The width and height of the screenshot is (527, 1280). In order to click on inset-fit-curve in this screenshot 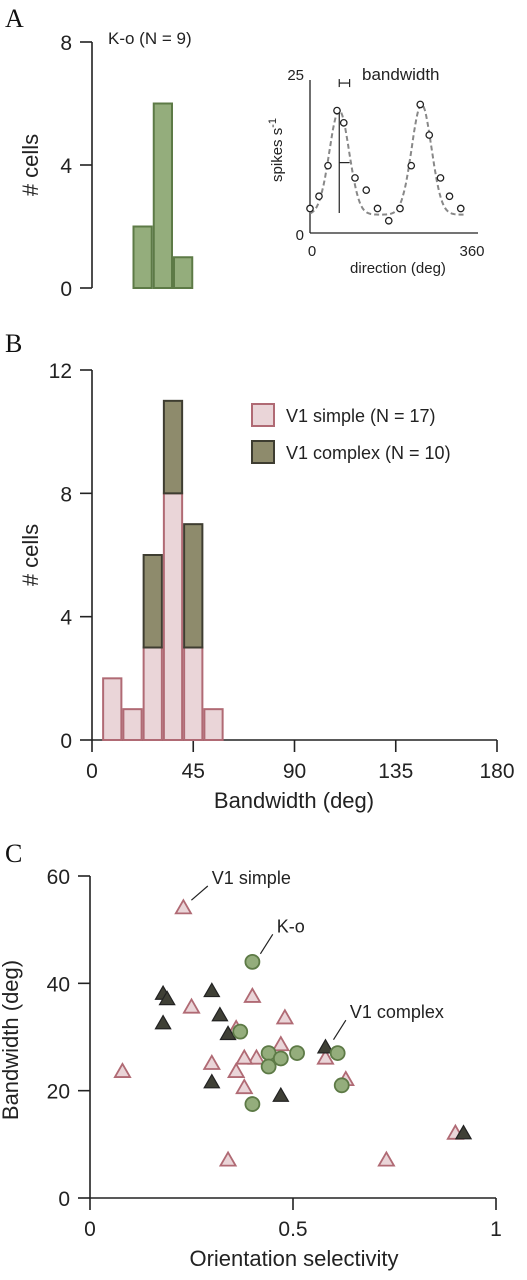, I will do `click(387, 159)`.